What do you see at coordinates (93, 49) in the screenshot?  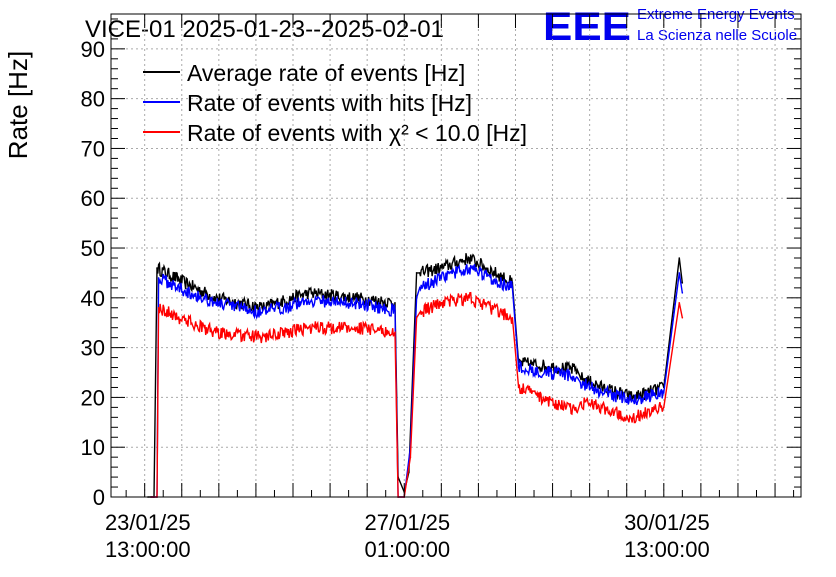 I see `y-tick-label: 90` at bounding box center [93, 49].